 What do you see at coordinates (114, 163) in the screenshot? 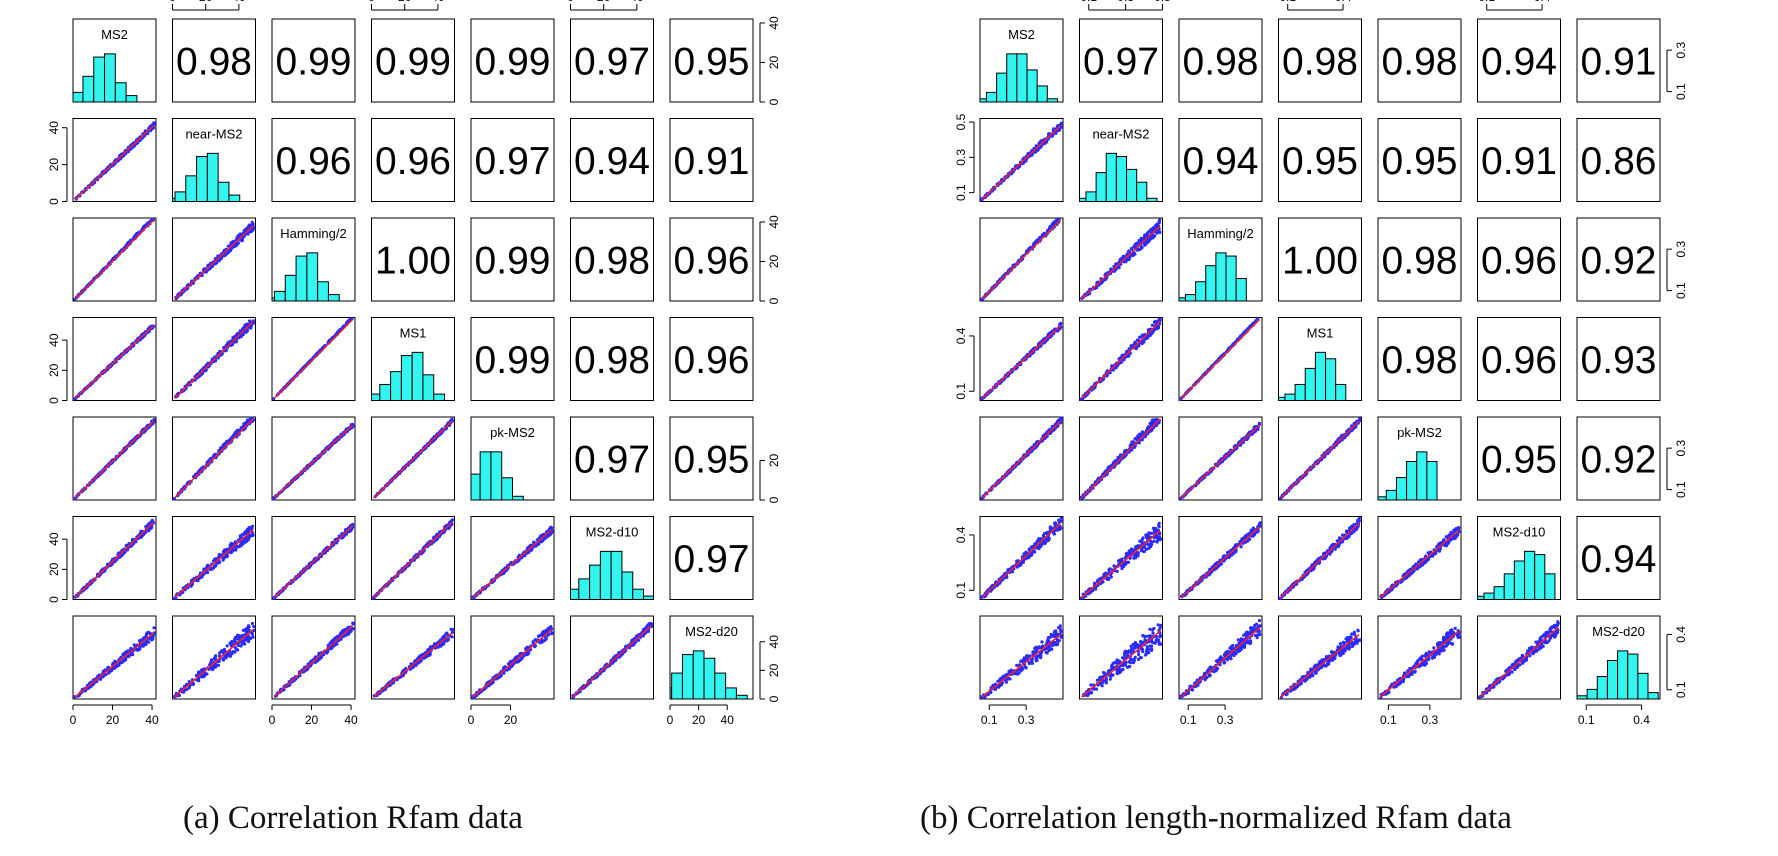
I see `fit-line` at bounding box center [114, 163].